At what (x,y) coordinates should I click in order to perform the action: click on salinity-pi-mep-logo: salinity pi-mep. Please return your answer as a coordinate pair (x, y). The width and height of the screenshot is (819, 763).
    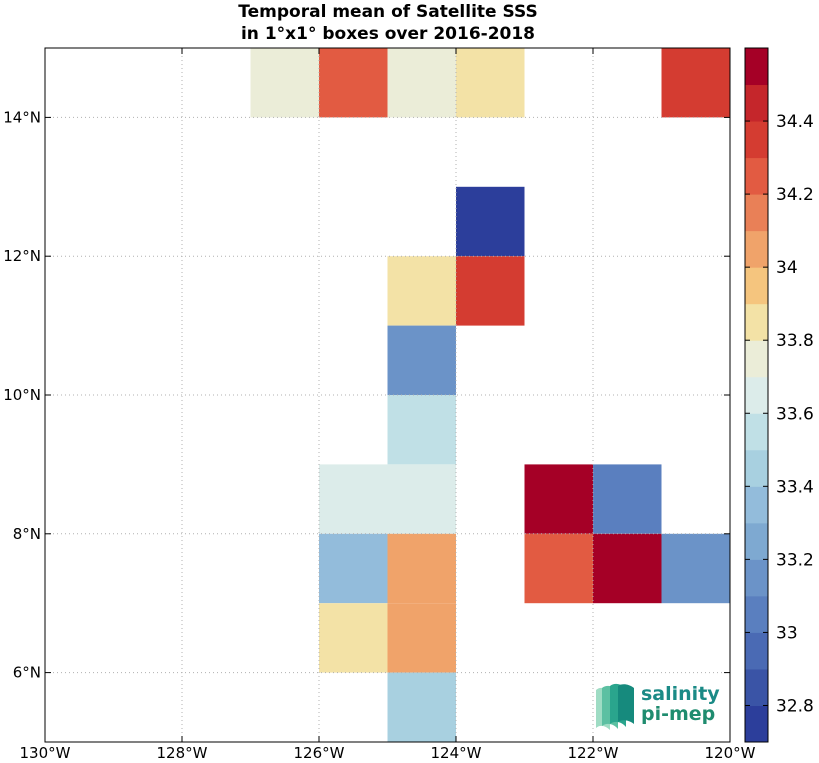
    Looking at the image, I should click on (658, 706).